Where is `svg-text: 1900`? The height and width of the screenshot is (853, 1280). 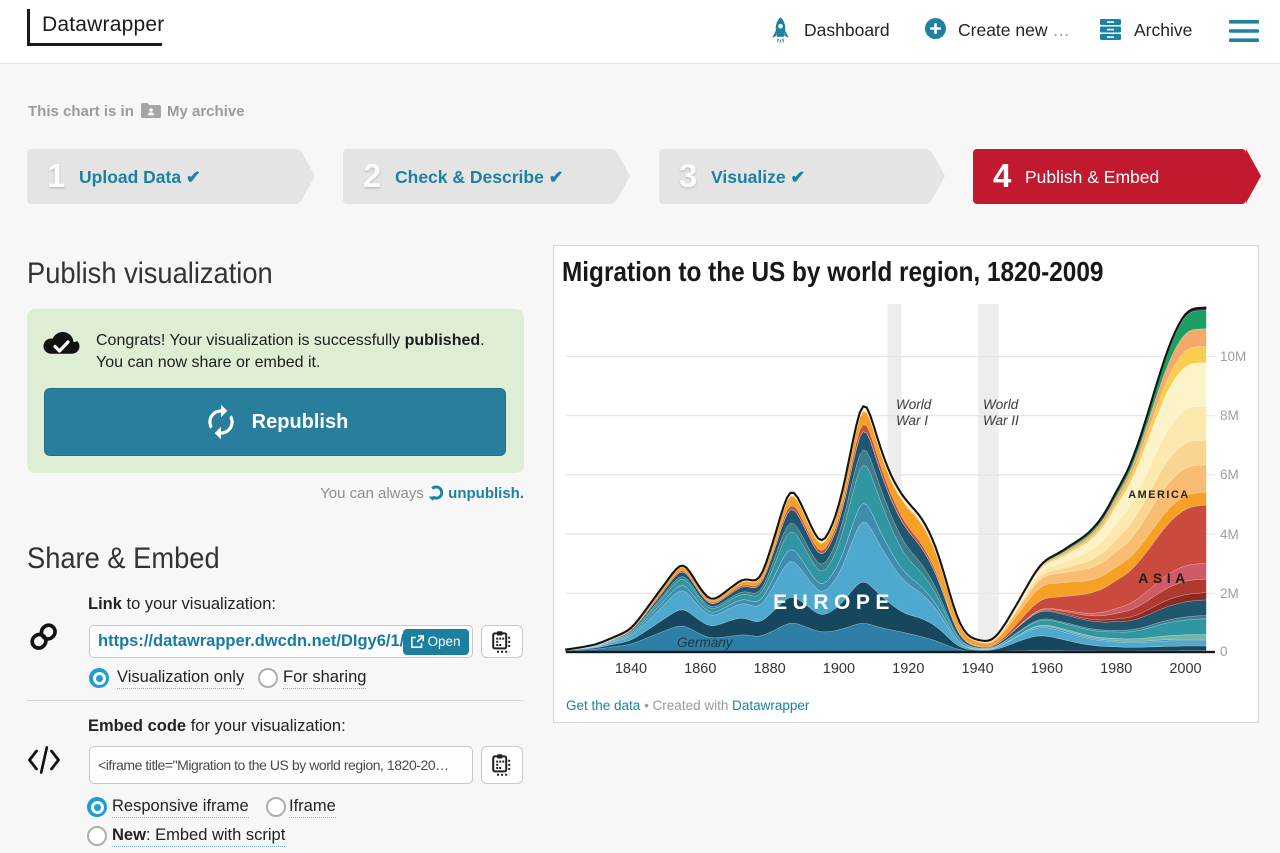 svg-text: 1900 is located at coordinates (839, 669).